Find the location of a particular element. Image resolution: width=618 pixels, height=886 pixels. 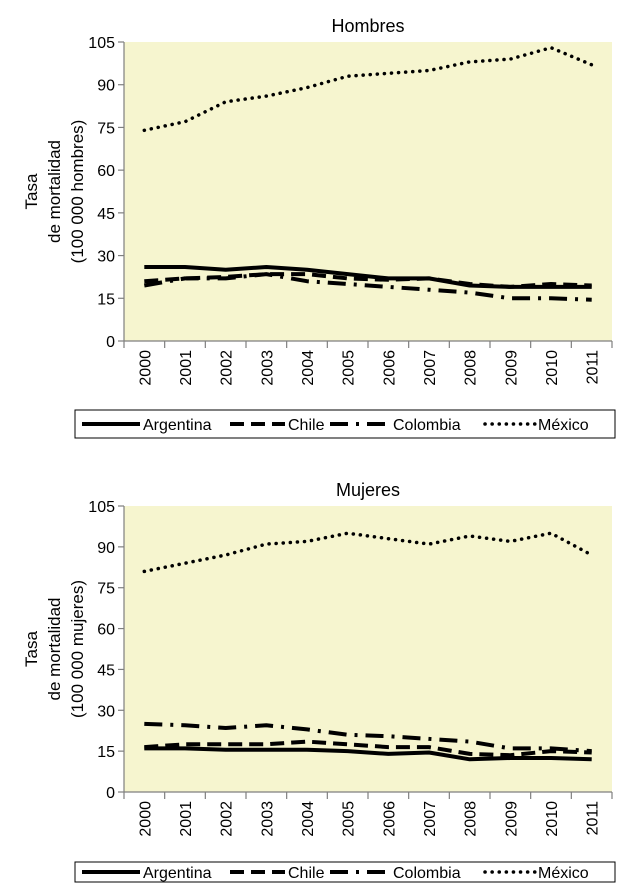

series-line-chile is located at coordinates (368, 748).